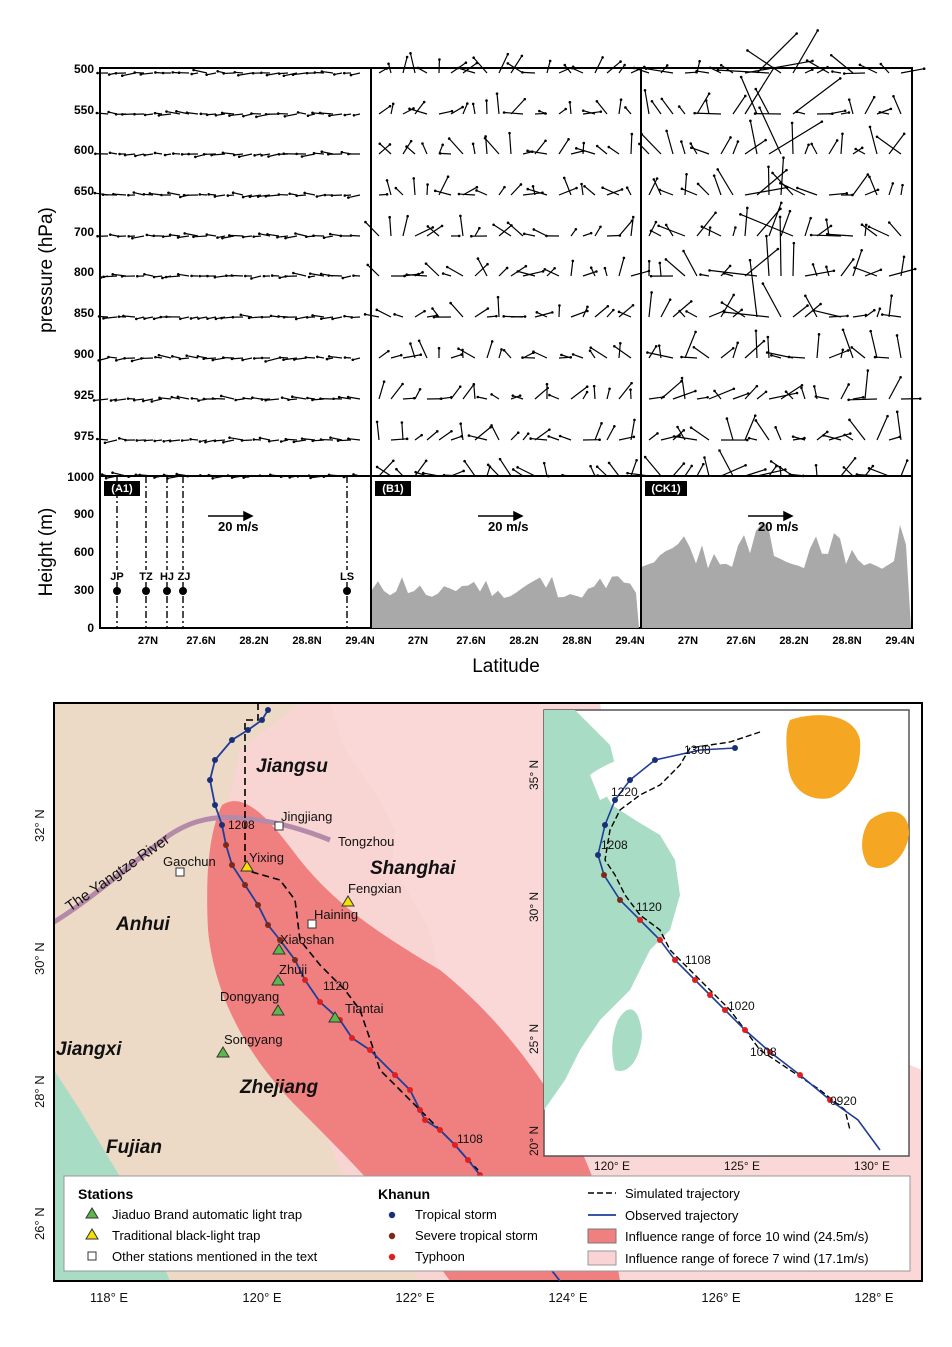 The image size is (952, 1347). I want to click on pressure-tick: 1000, so click(80, 477).